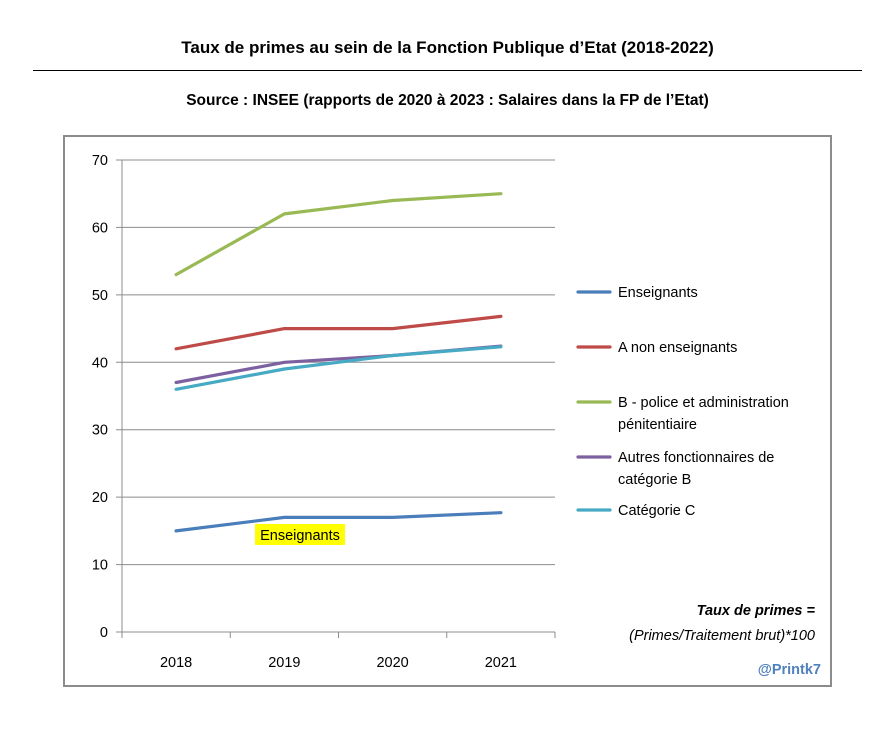 The height and width of the screenshot is (746, 895). Describe the element at coordinates (677, 348) in the screenshot. I see `legend-label-2: A non enseignants` at that location.